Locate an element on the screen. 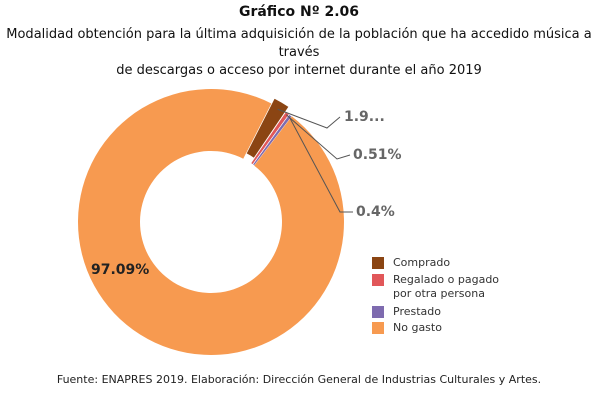  slice-label-prestado: 0.4% is located at coordinates (375, 212).